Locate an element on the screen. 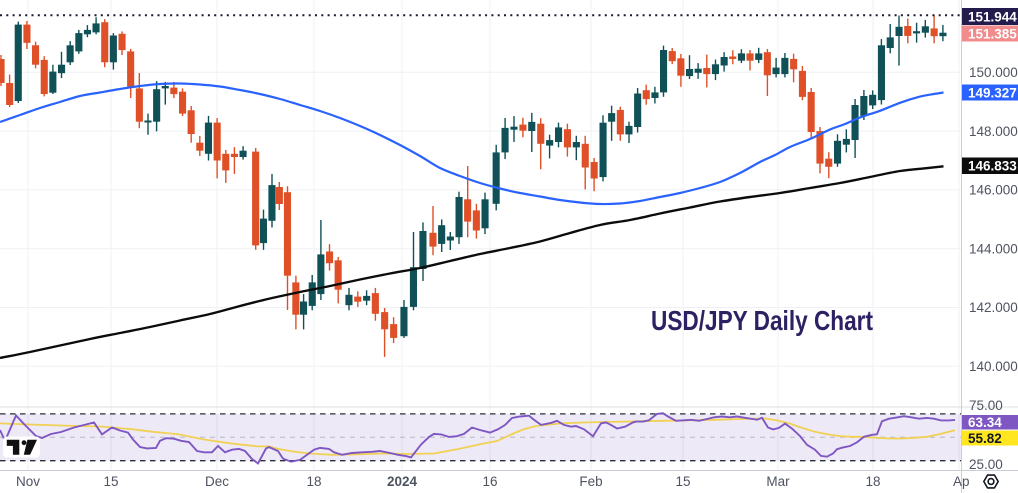 This screenshot has width=1018, height=493. svg-text: 25.00 is located at coordinates (986, 464).